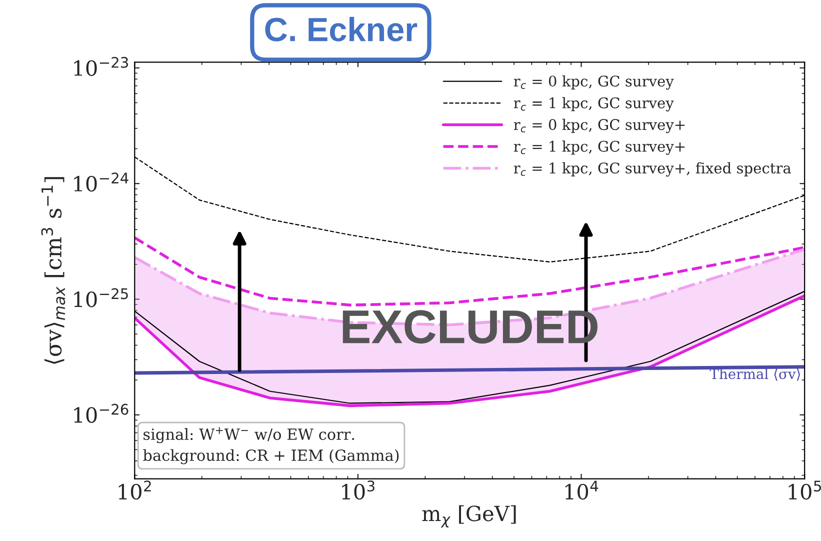  What do you see at coordinates (599, 147) in the screenshot?
I see `legend-label: r$_{c}$ = 1 kpc, GC survey+` at bounding box center [599, 147].